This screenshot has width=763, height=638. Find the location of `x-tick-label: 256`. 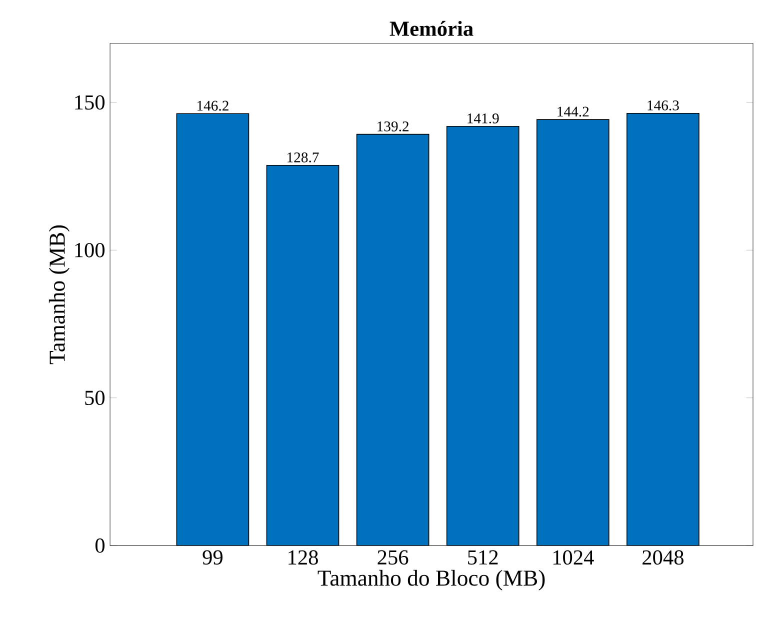

x-tick-label: 256 is located at coordinates (393, 557).